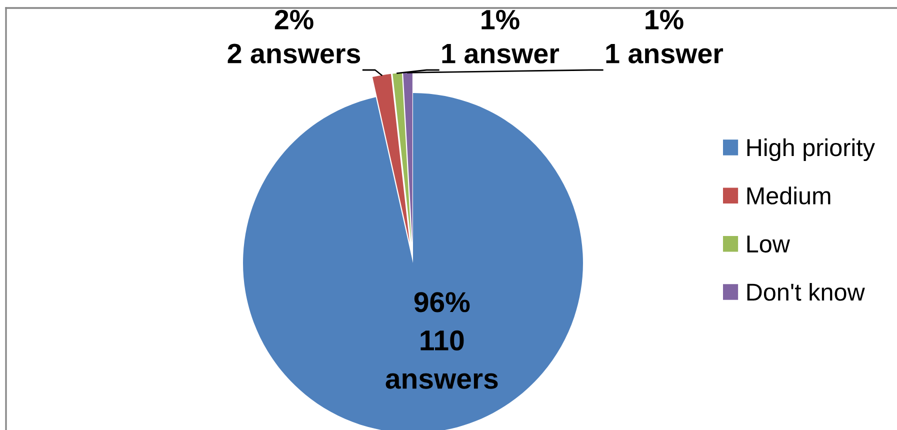  I want to click on legend-label: Low, so click(768, 244).